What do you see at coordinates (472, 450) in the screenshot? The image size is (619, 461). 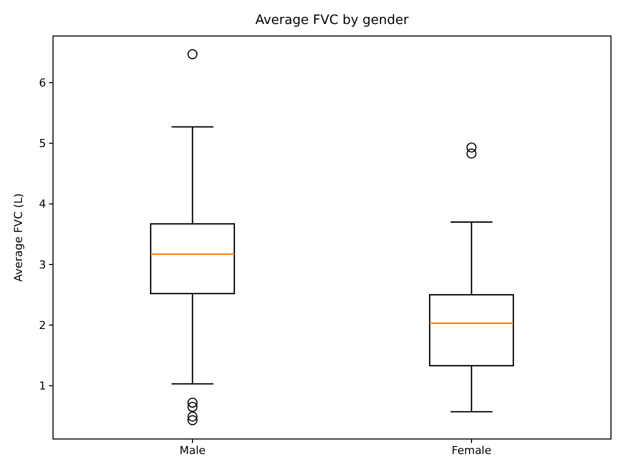 I see `x-tick-label: Female` at bounding box center [472, 450].